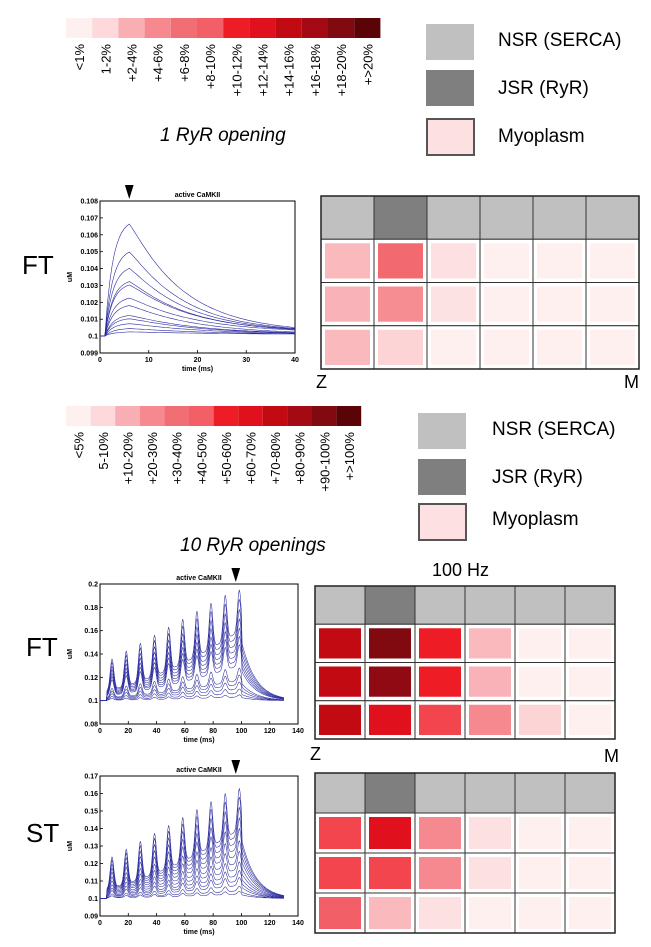 The height and width of the screenshot is (947, 651). What do you see at coordinates (79, 57) in the screenshot?
I see `scale-label: <1%` at bounding box center [79, 57].